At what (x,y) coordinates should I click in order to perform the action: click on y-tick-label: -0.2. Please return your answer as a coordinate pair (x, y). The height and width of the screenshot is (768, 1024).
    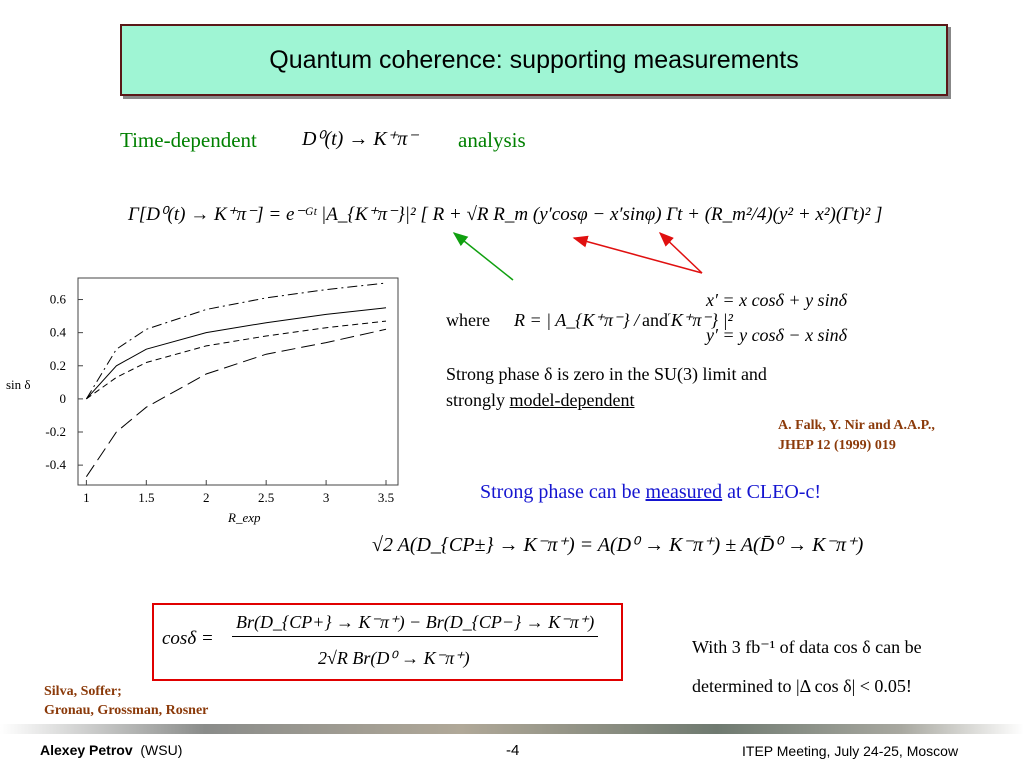
    Looking at the image, I should click on (55, 431).